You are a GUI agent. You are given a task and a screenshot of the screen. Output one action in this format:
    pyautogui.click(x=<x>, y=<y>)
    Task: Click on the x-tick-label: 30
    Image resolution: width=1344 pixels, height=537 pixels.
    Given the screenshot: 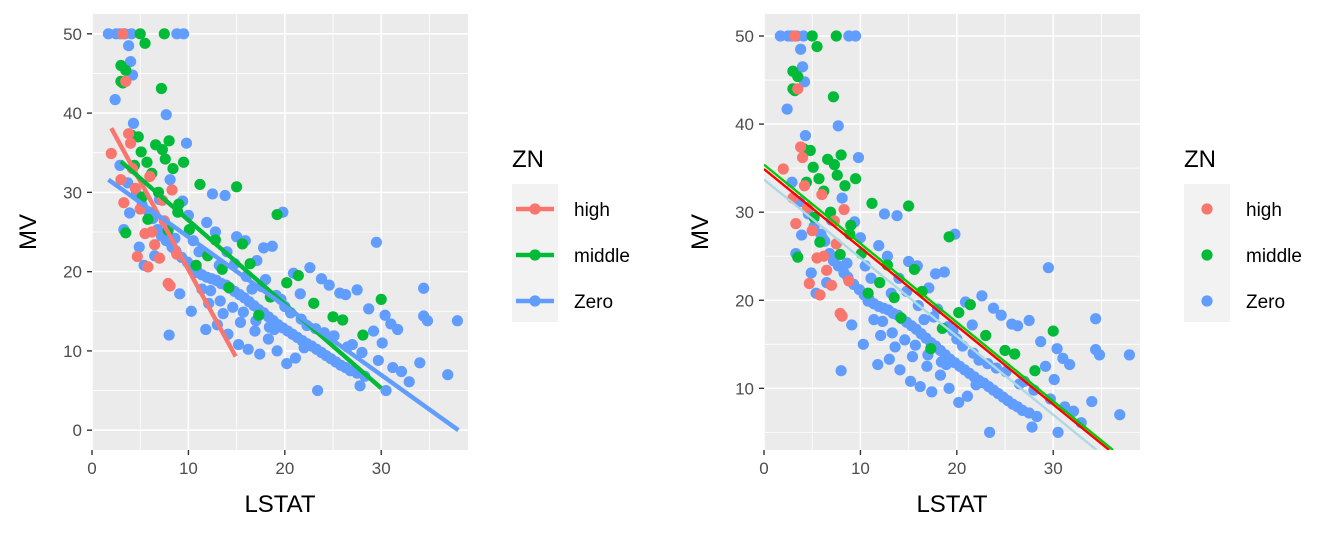 What is the action you would take?
    pyautogui.click(x=381, y=468)
    